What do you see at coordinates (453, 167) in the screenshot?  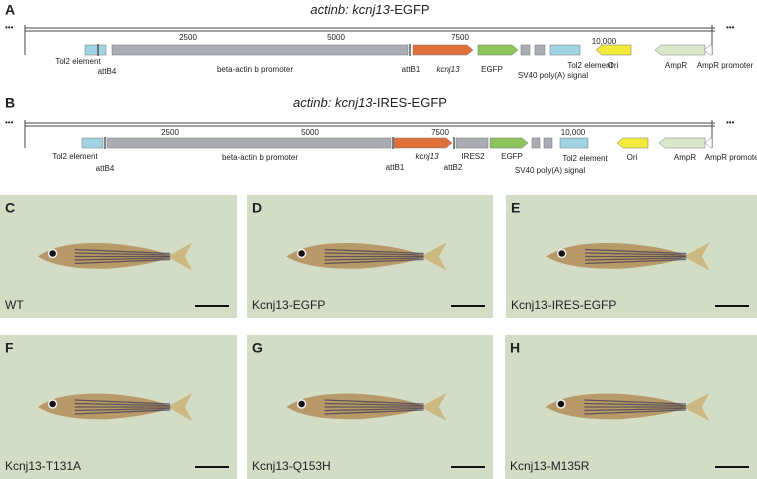 I see `feature-label: attB2` at bounding box center [453, 167].